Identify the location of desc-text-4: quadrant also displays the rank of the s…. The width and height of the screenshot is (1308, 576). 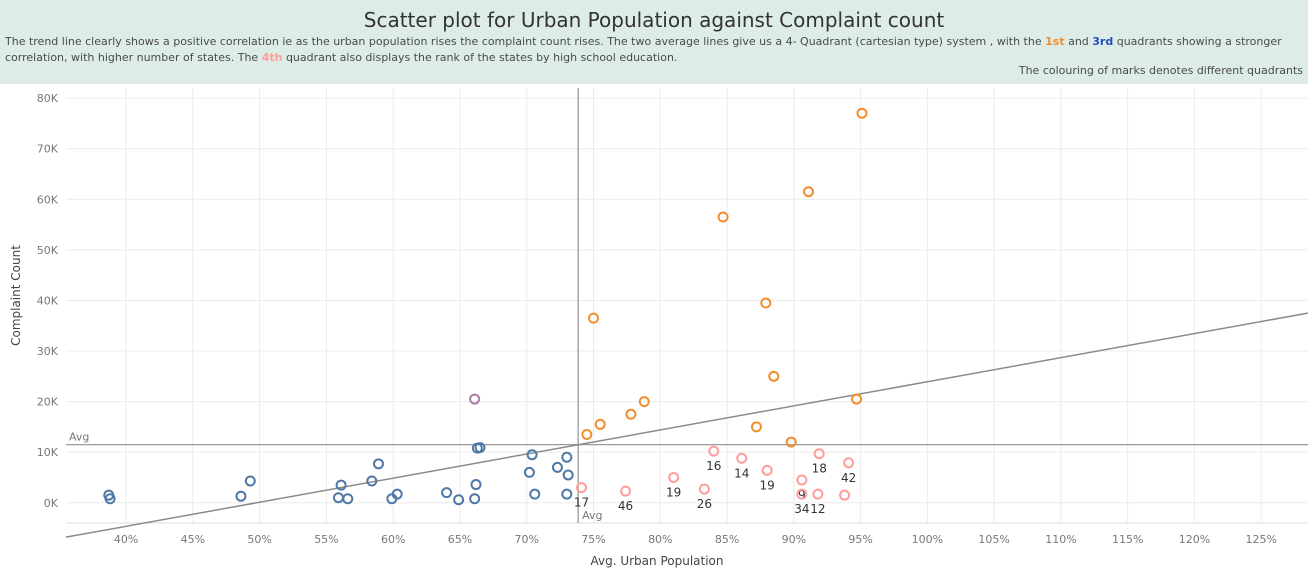
(480, 57).